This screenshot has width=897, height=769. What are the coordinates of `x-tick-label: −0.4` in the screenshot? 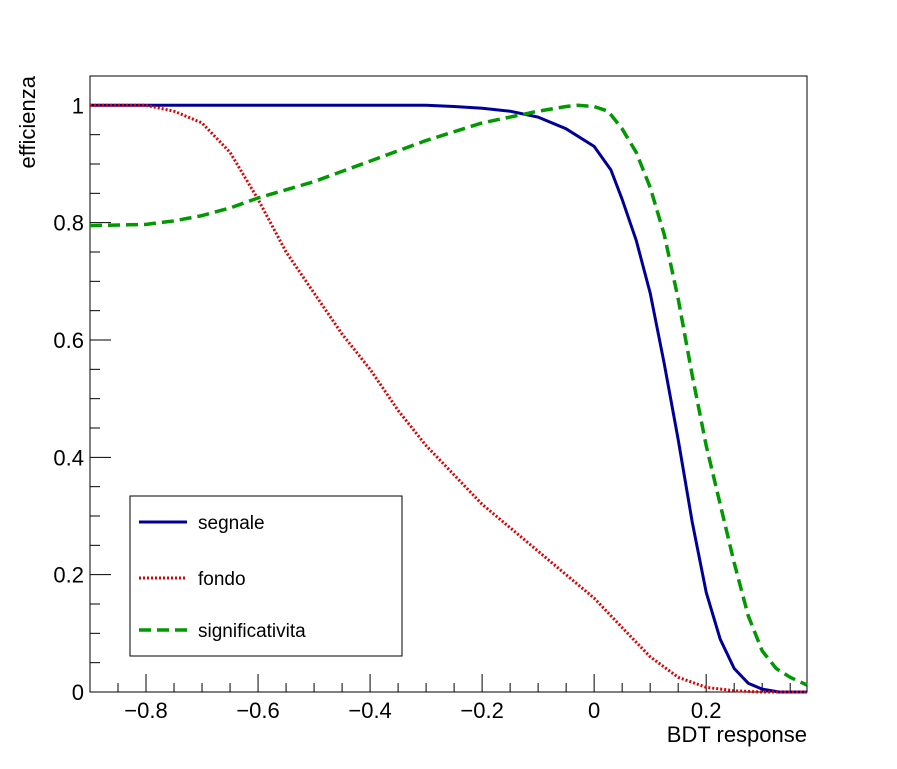 It's located at (369, 710).